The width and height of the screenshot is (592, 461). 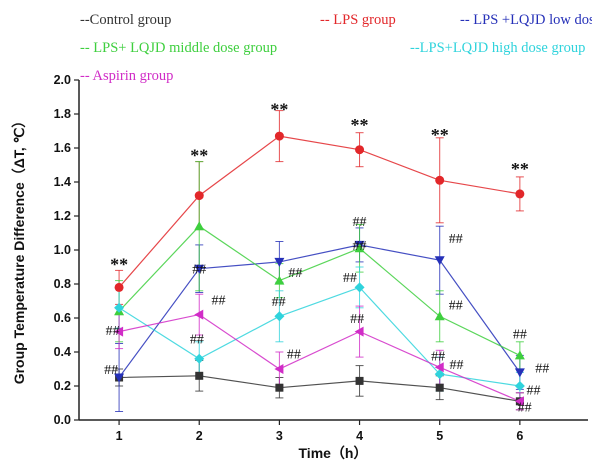 I want to click on x-tick-label: 5, so click(x=439, y=436).